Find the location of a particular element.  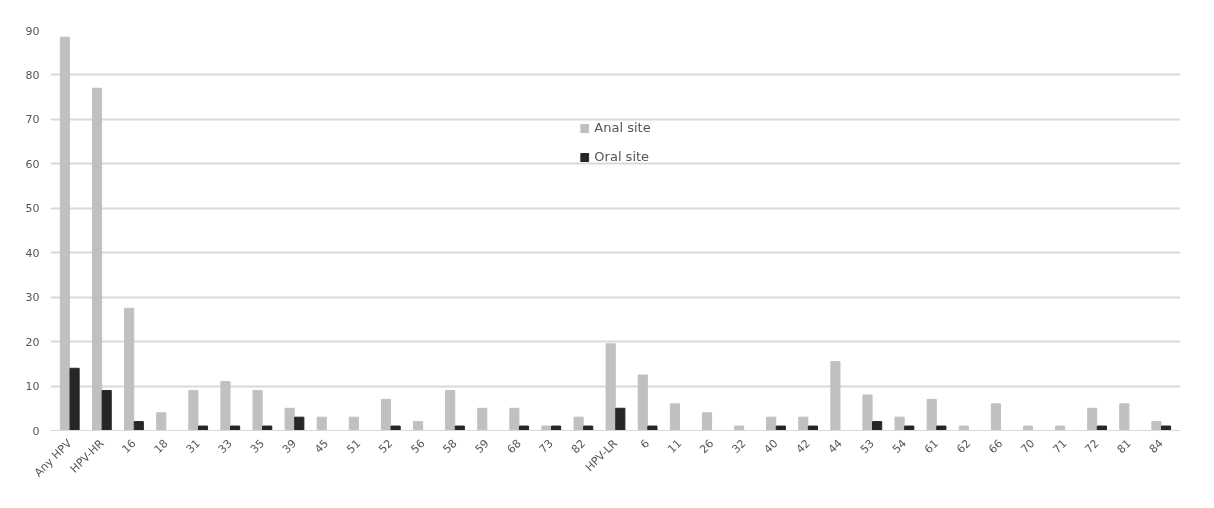

x-tick-label: 84 is located at coordinates (1156, 446).